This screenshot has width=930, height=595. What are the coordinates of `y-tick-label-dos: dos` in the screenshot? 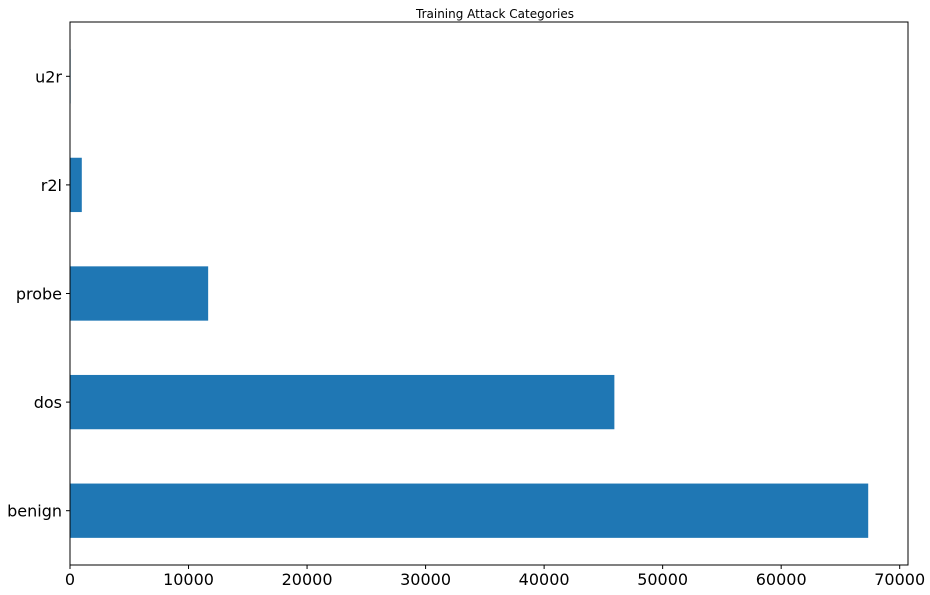 It's located at (48, 402).